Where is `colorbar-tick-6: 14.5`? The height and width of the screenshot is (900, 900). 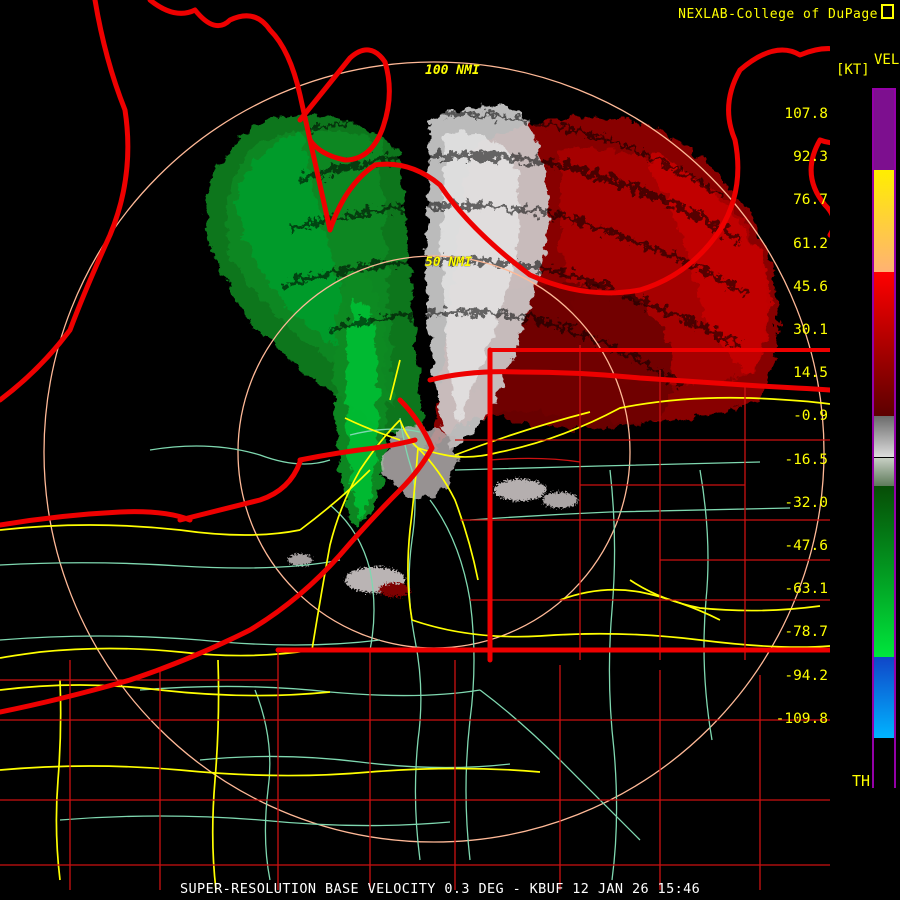
colorbar-tick-6: 14.5 is located at coordinates (810, 373).